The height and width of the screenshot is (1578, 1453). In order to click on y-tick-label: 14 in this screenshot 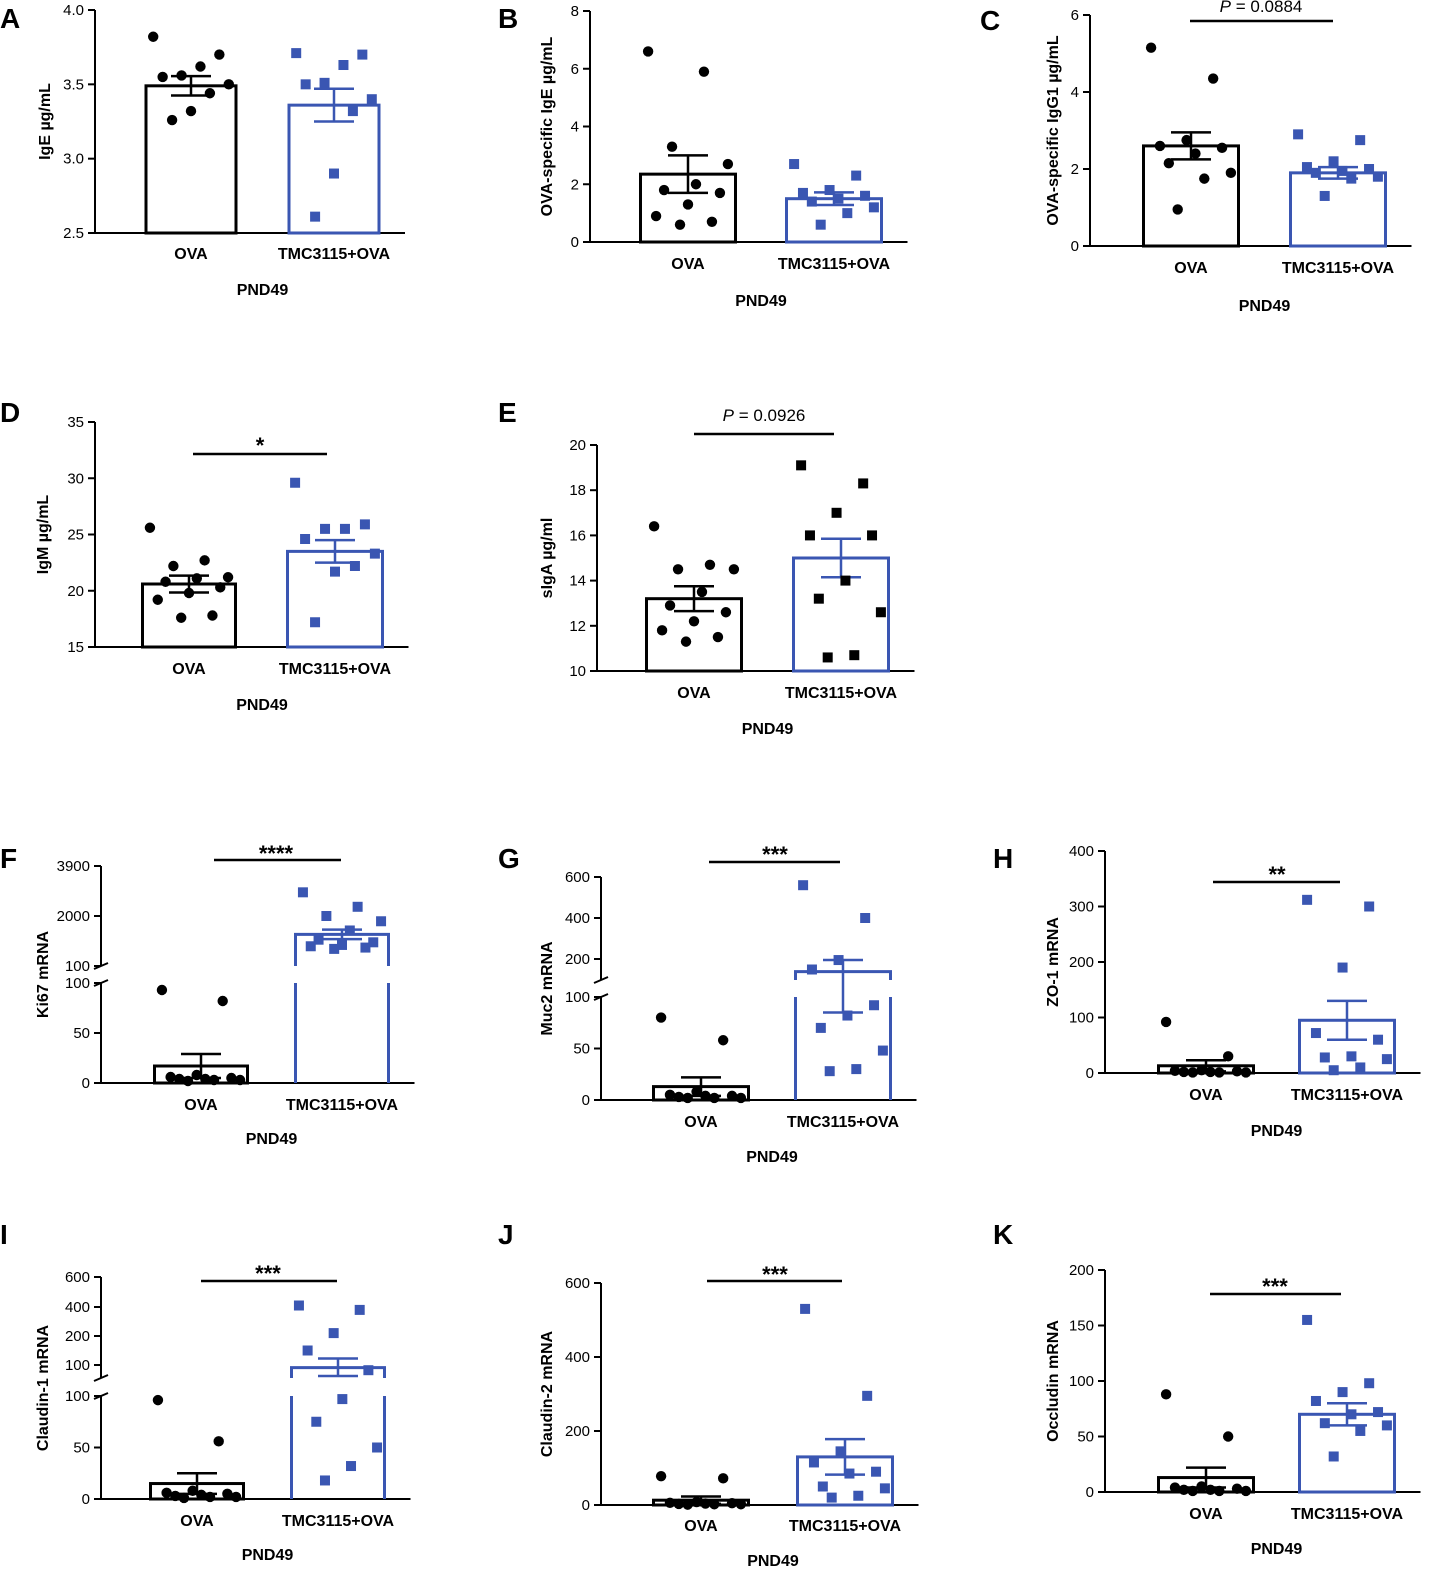, I will do `click(577, 581)`.